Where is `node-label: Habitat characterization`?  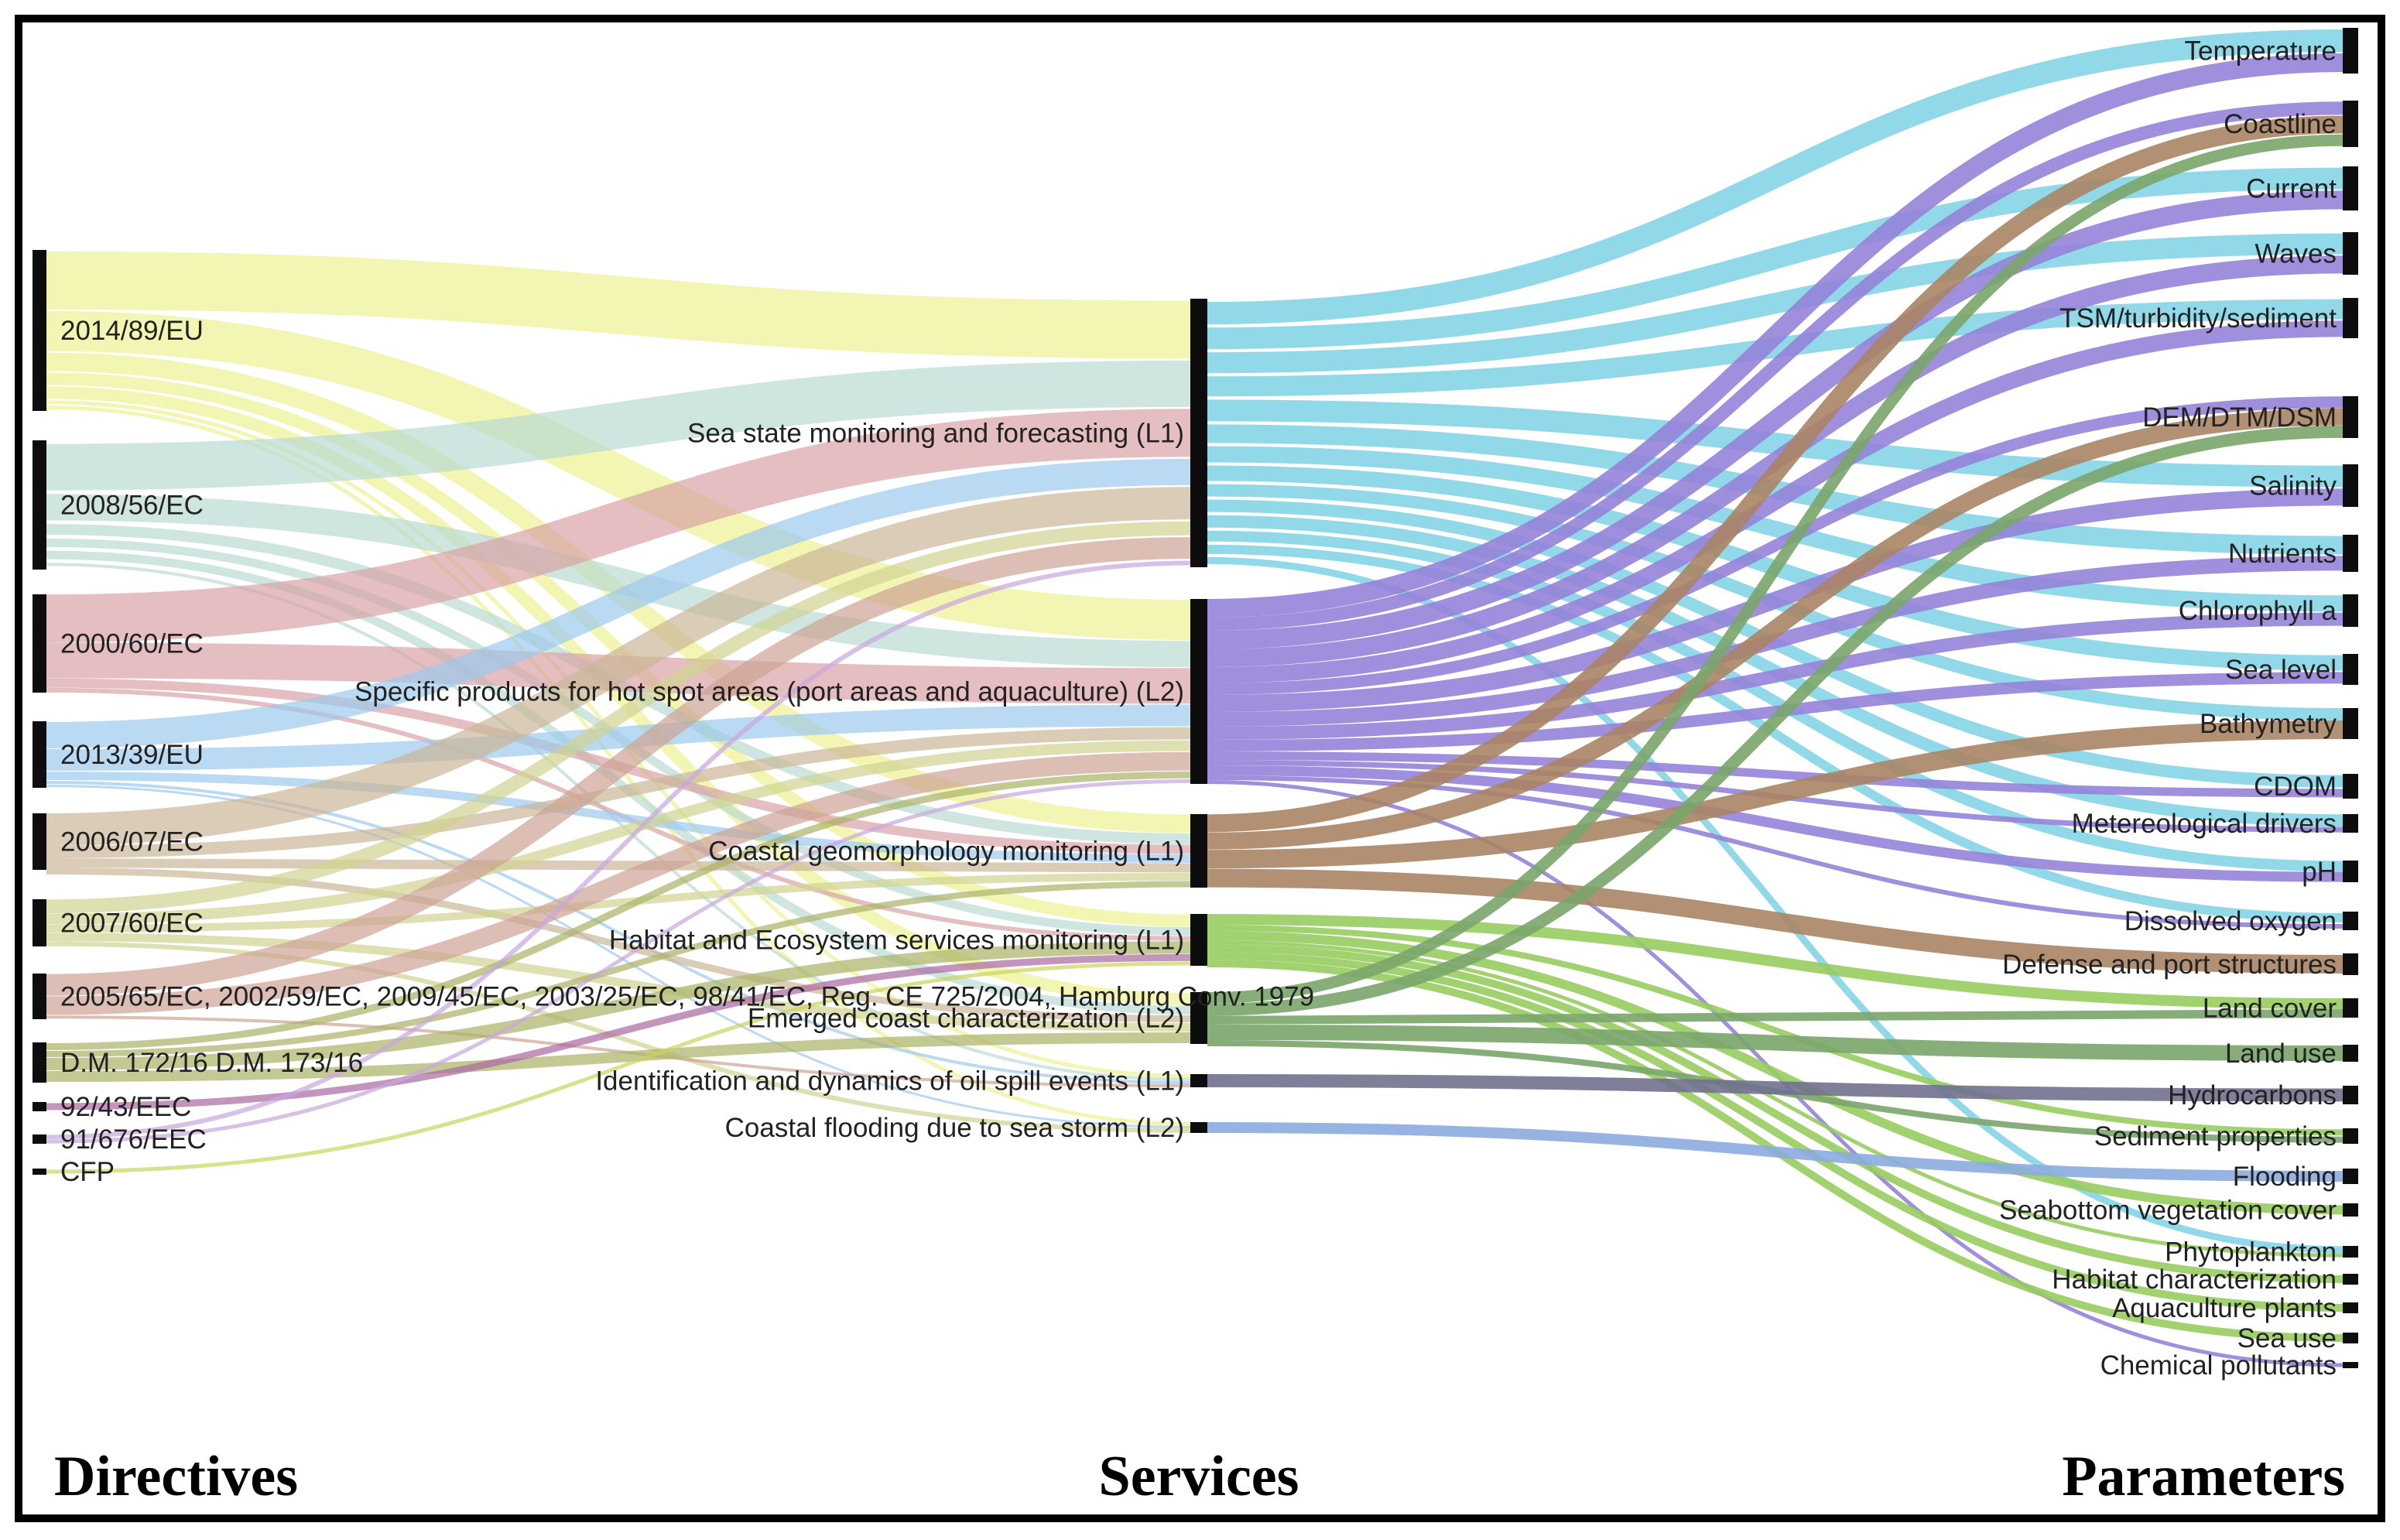
node-label: Habitat characterization is located at coordinates (2194, 1280).